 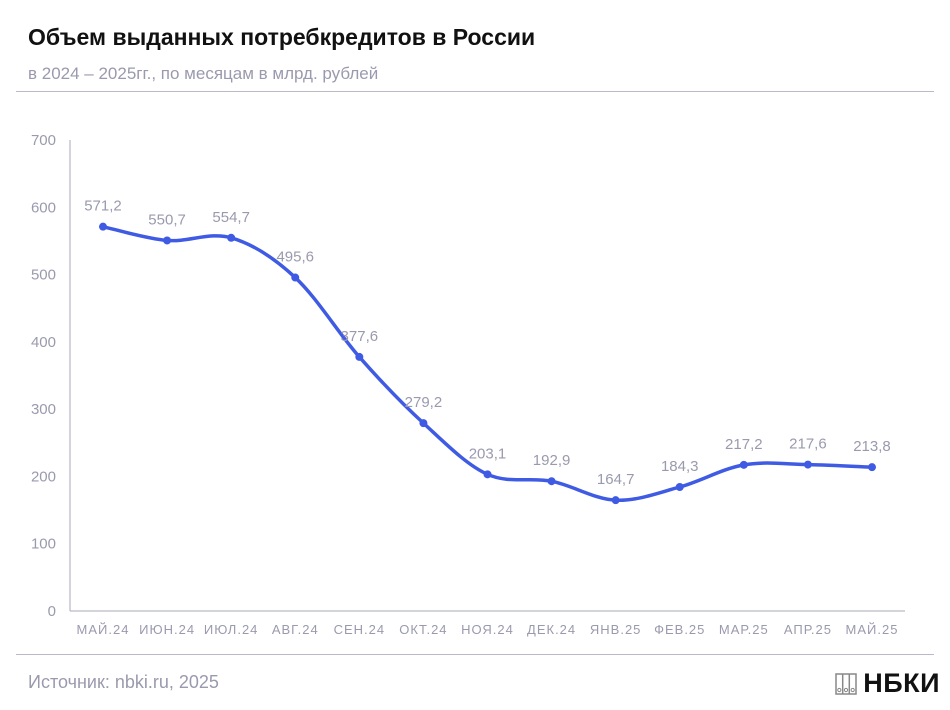 I want to click on data-label: 164,7, so click(x=616, y=479).